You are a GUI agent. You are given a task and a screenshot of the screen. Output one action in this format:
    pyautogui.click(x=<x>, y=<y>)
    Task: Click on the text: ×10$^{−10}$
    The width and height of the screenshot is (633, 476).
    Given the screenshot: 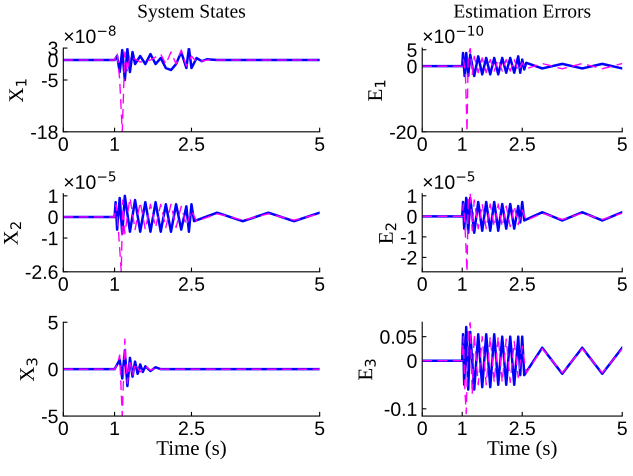 What is the action you would take?
    pyautogui.click(x=454, y=35)
    